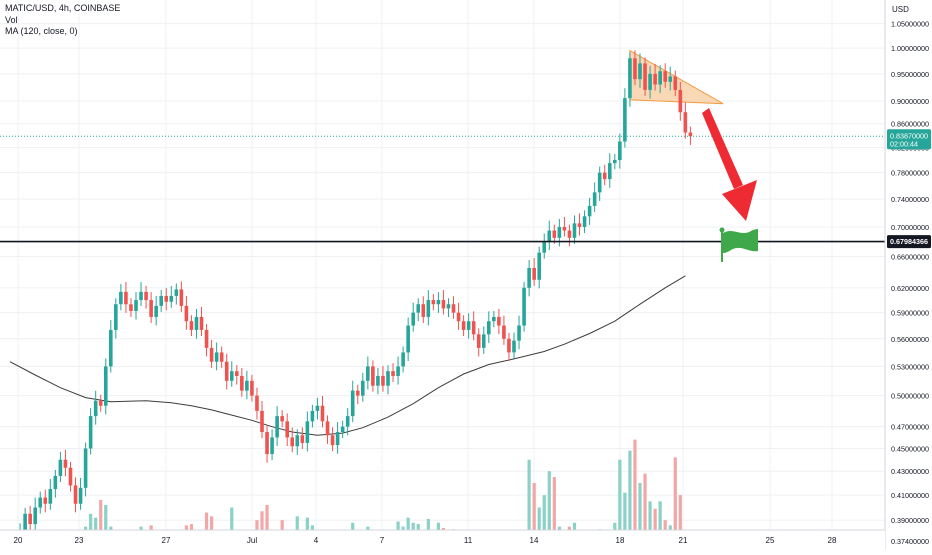 The width and height of the screenshot is (932, 555). Describe the element at coordinates (910, 101) in the screenshot. I see `price-tick-label: 0.90000000` at that location.